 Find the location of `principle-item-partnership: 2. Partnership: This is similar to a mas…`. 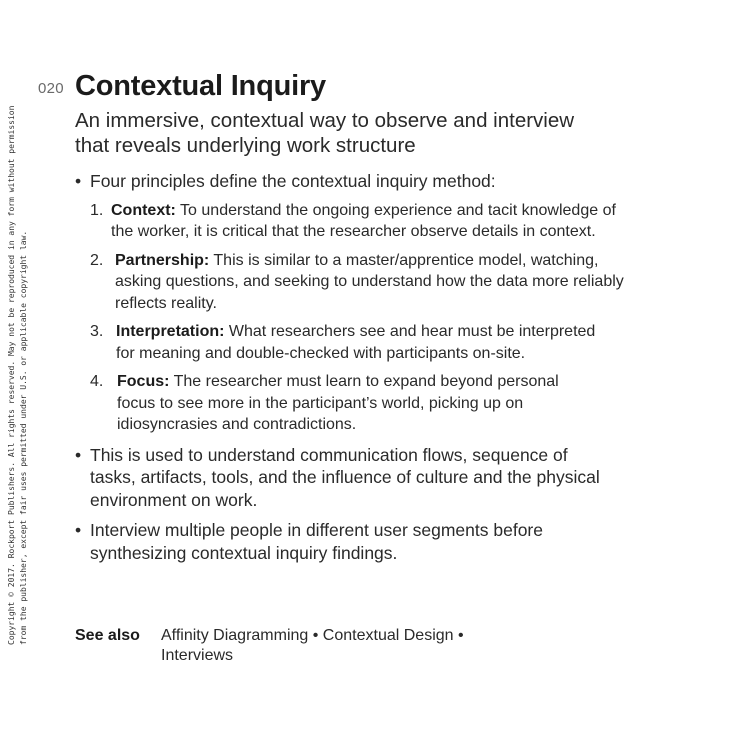

principle-item-partnership: 2. Partnership: This is similar to a mas… is located at coordinates (358, 282).